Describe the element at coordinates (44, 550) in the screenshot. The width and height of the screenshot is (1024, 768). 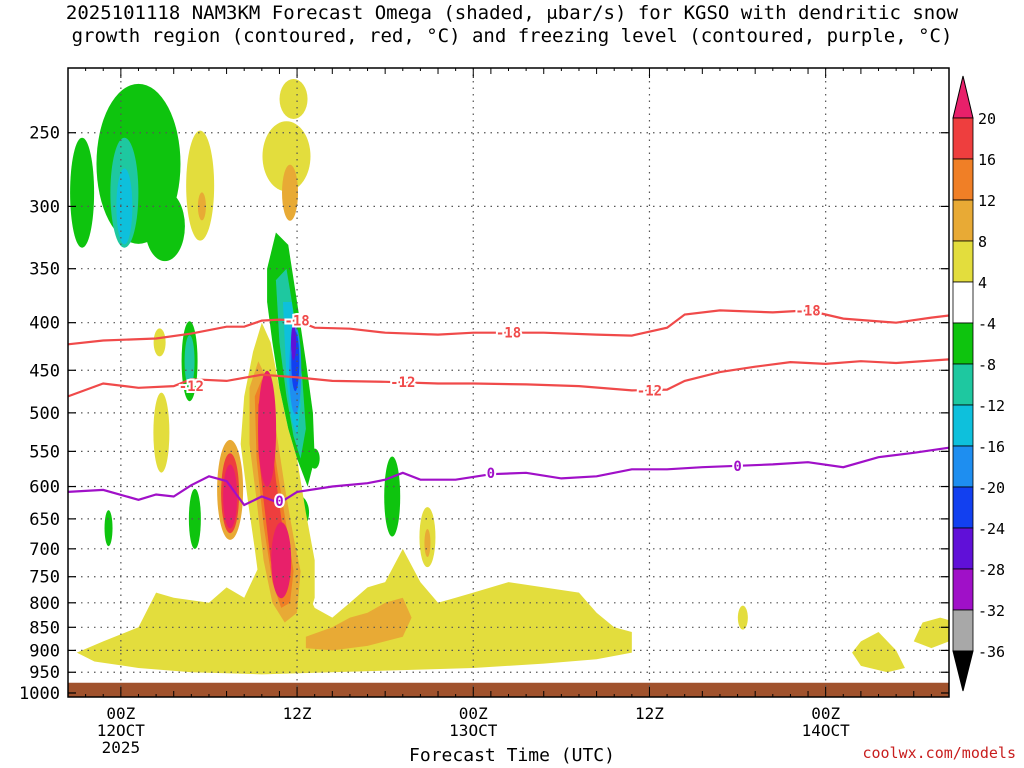
I see `y-tick-label: 700` at that location.